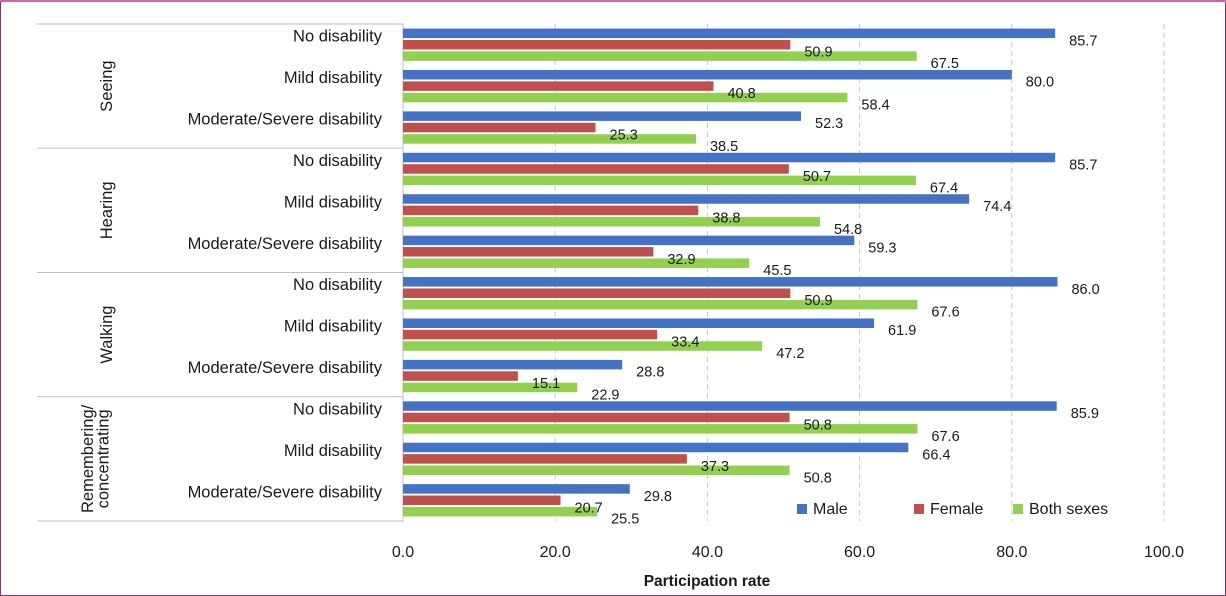  I want to click on data-label: 25.5, so click(625, 520).